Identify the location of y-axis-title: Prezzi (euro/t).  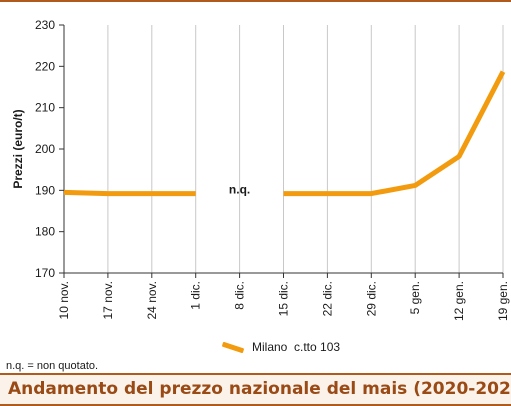
(18, 148).